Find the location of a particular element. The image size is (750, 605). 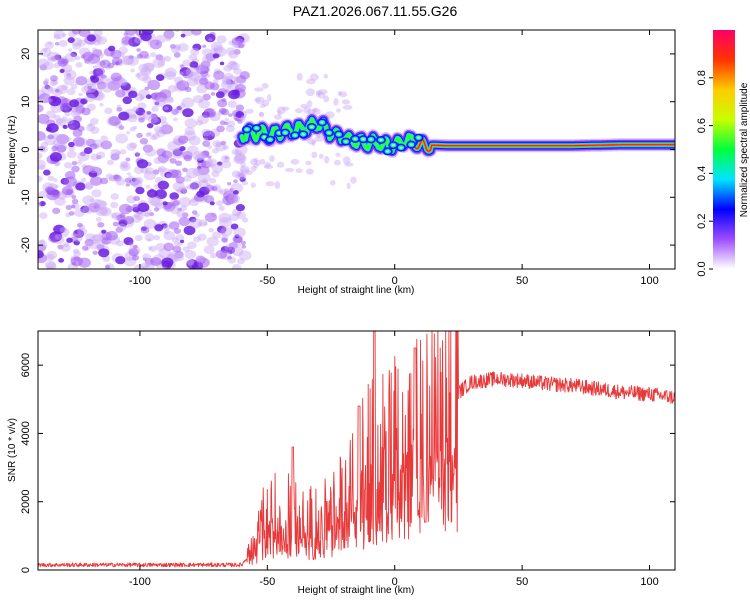

x-tick-label: -50 is located at coordinates (267, 582).